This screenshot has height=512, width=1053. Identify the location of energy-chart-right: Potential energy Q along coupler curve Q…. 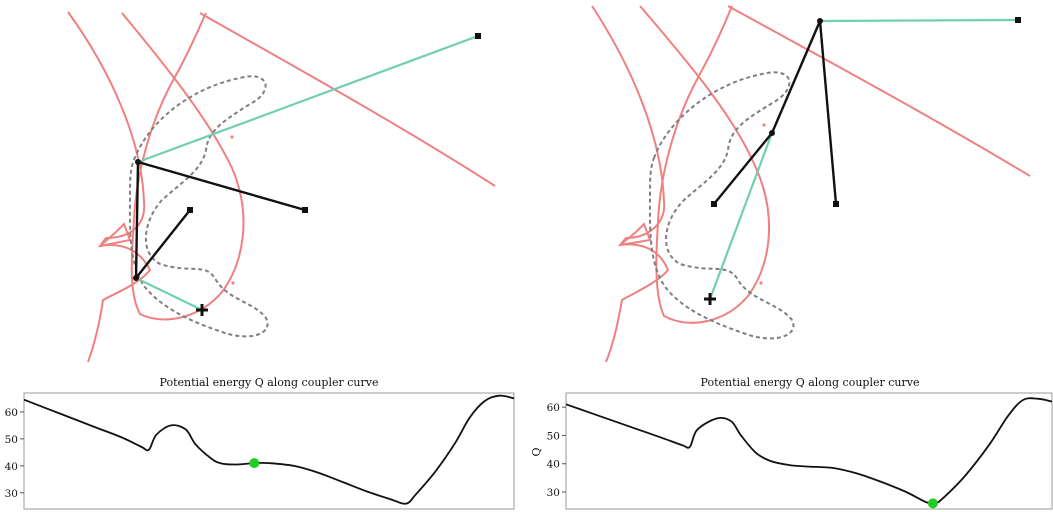
(791, 443).